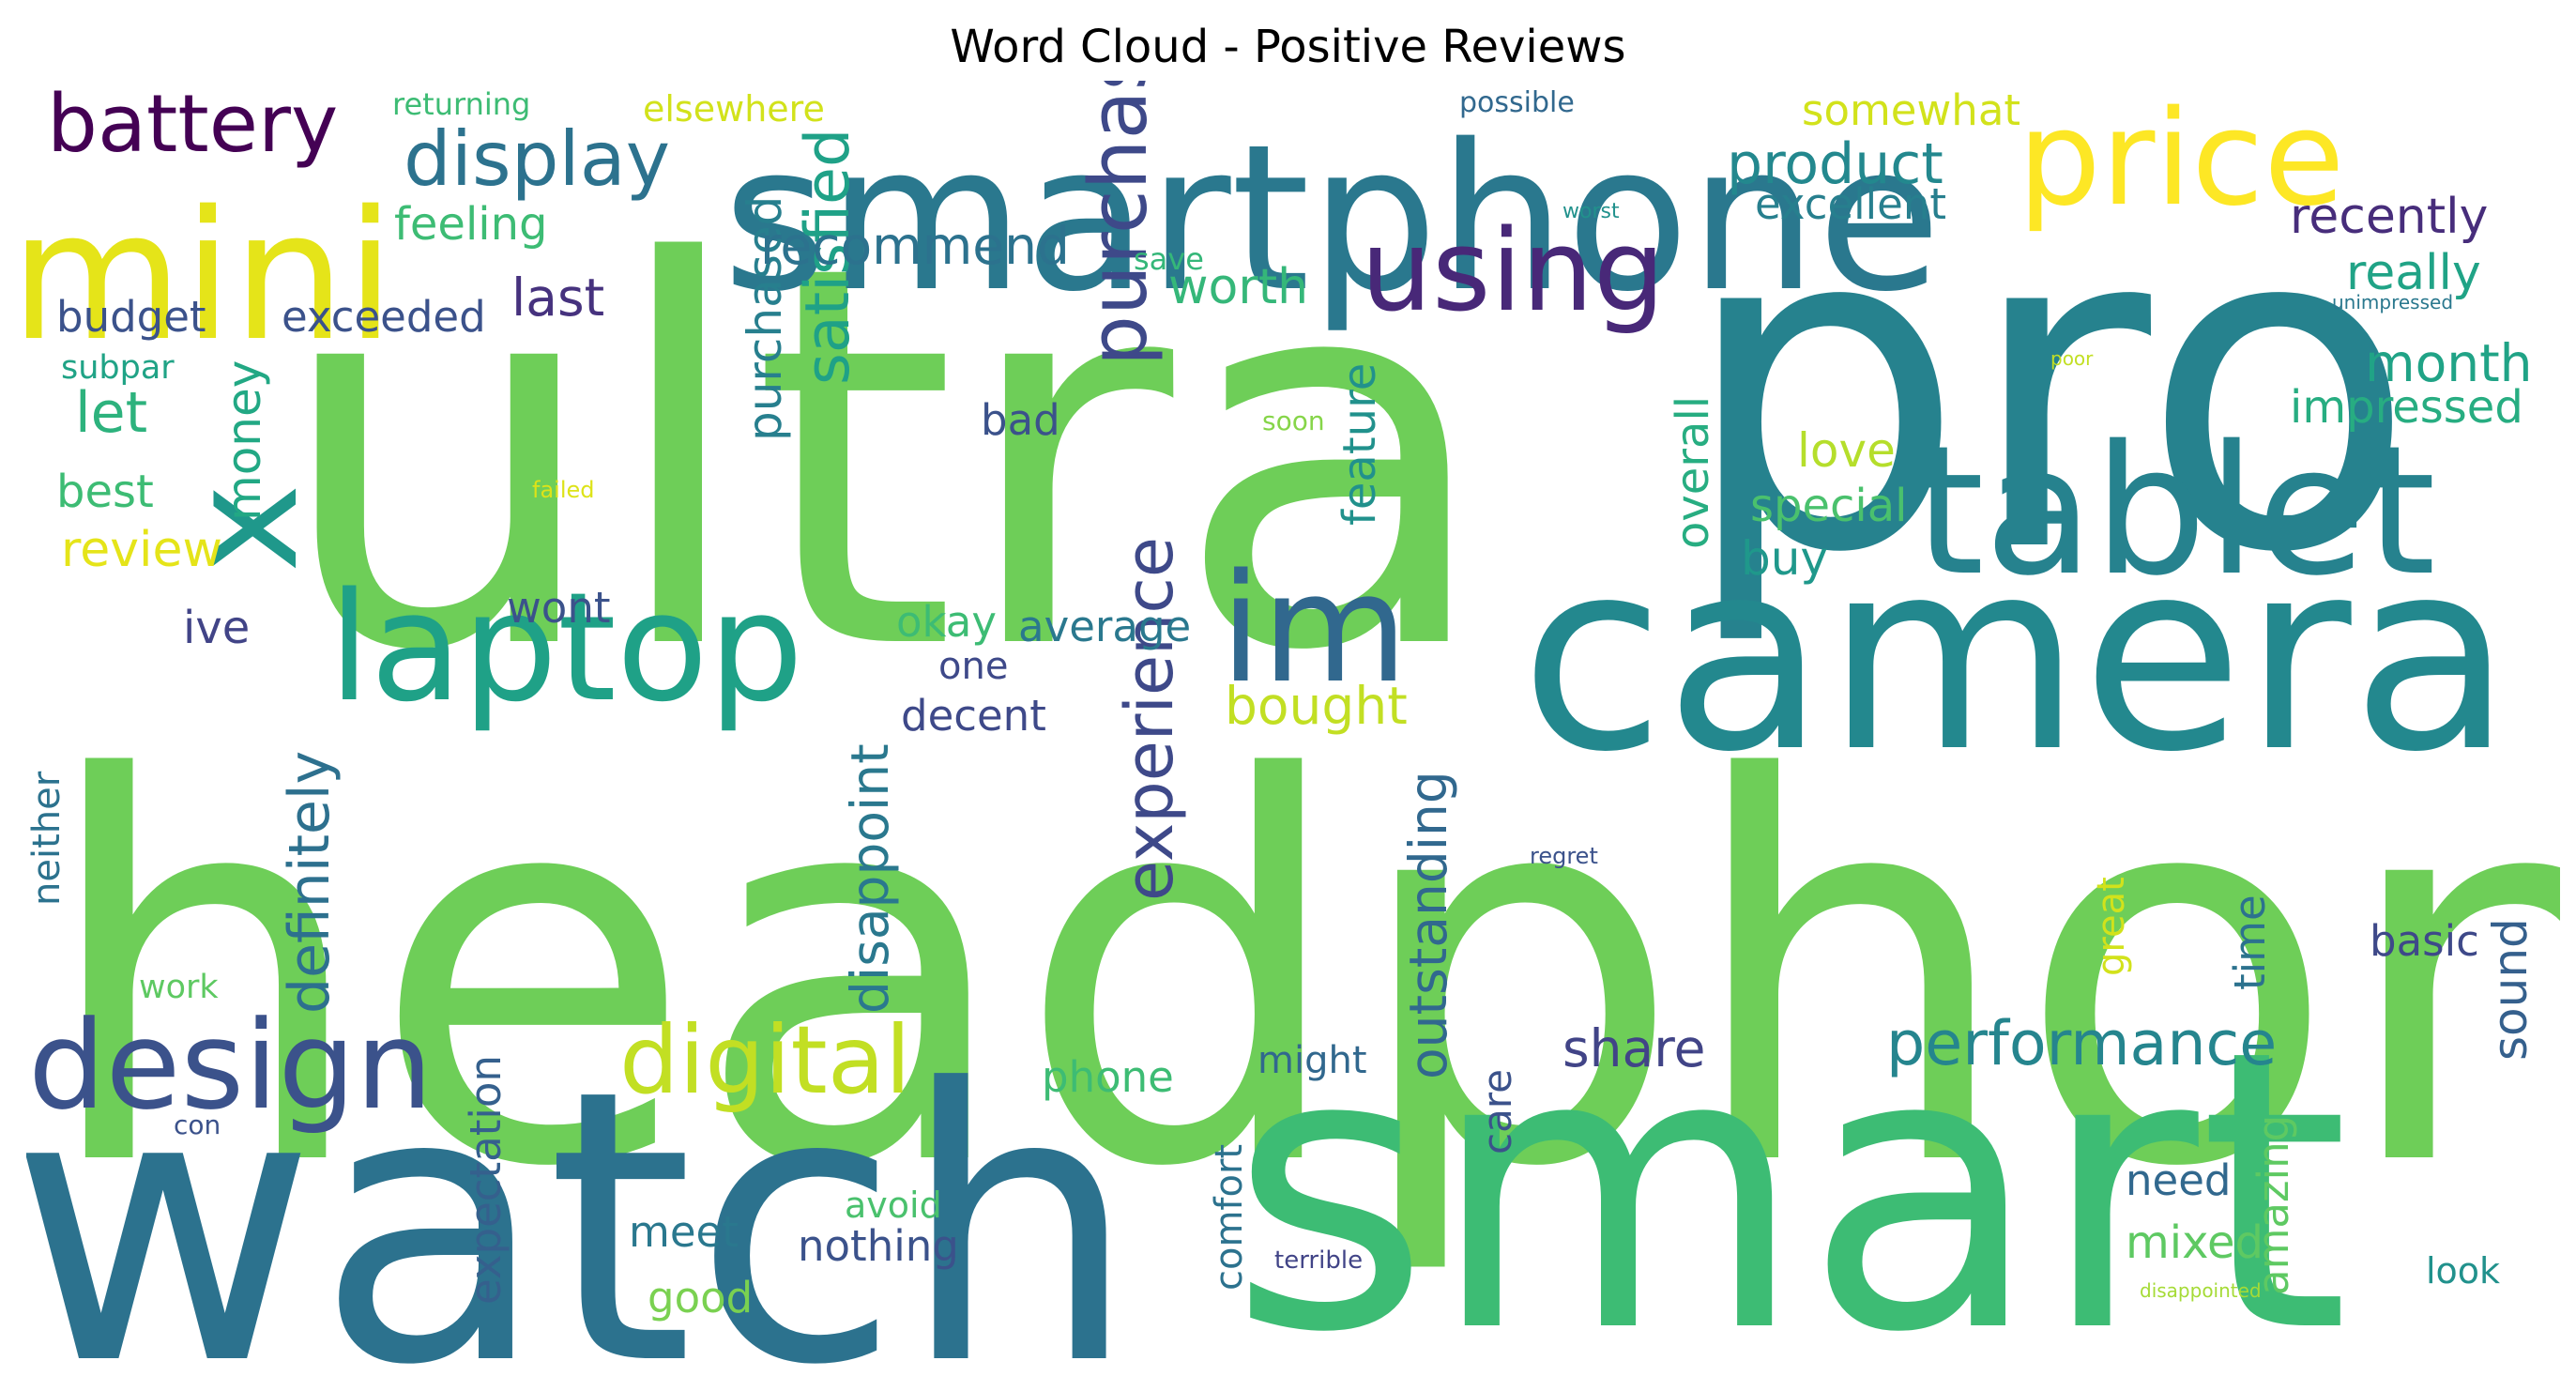  What do you see at coordinates (193, 126) in the screenshot?
I see `word-battery: battery` at bounding box center [193, 126].